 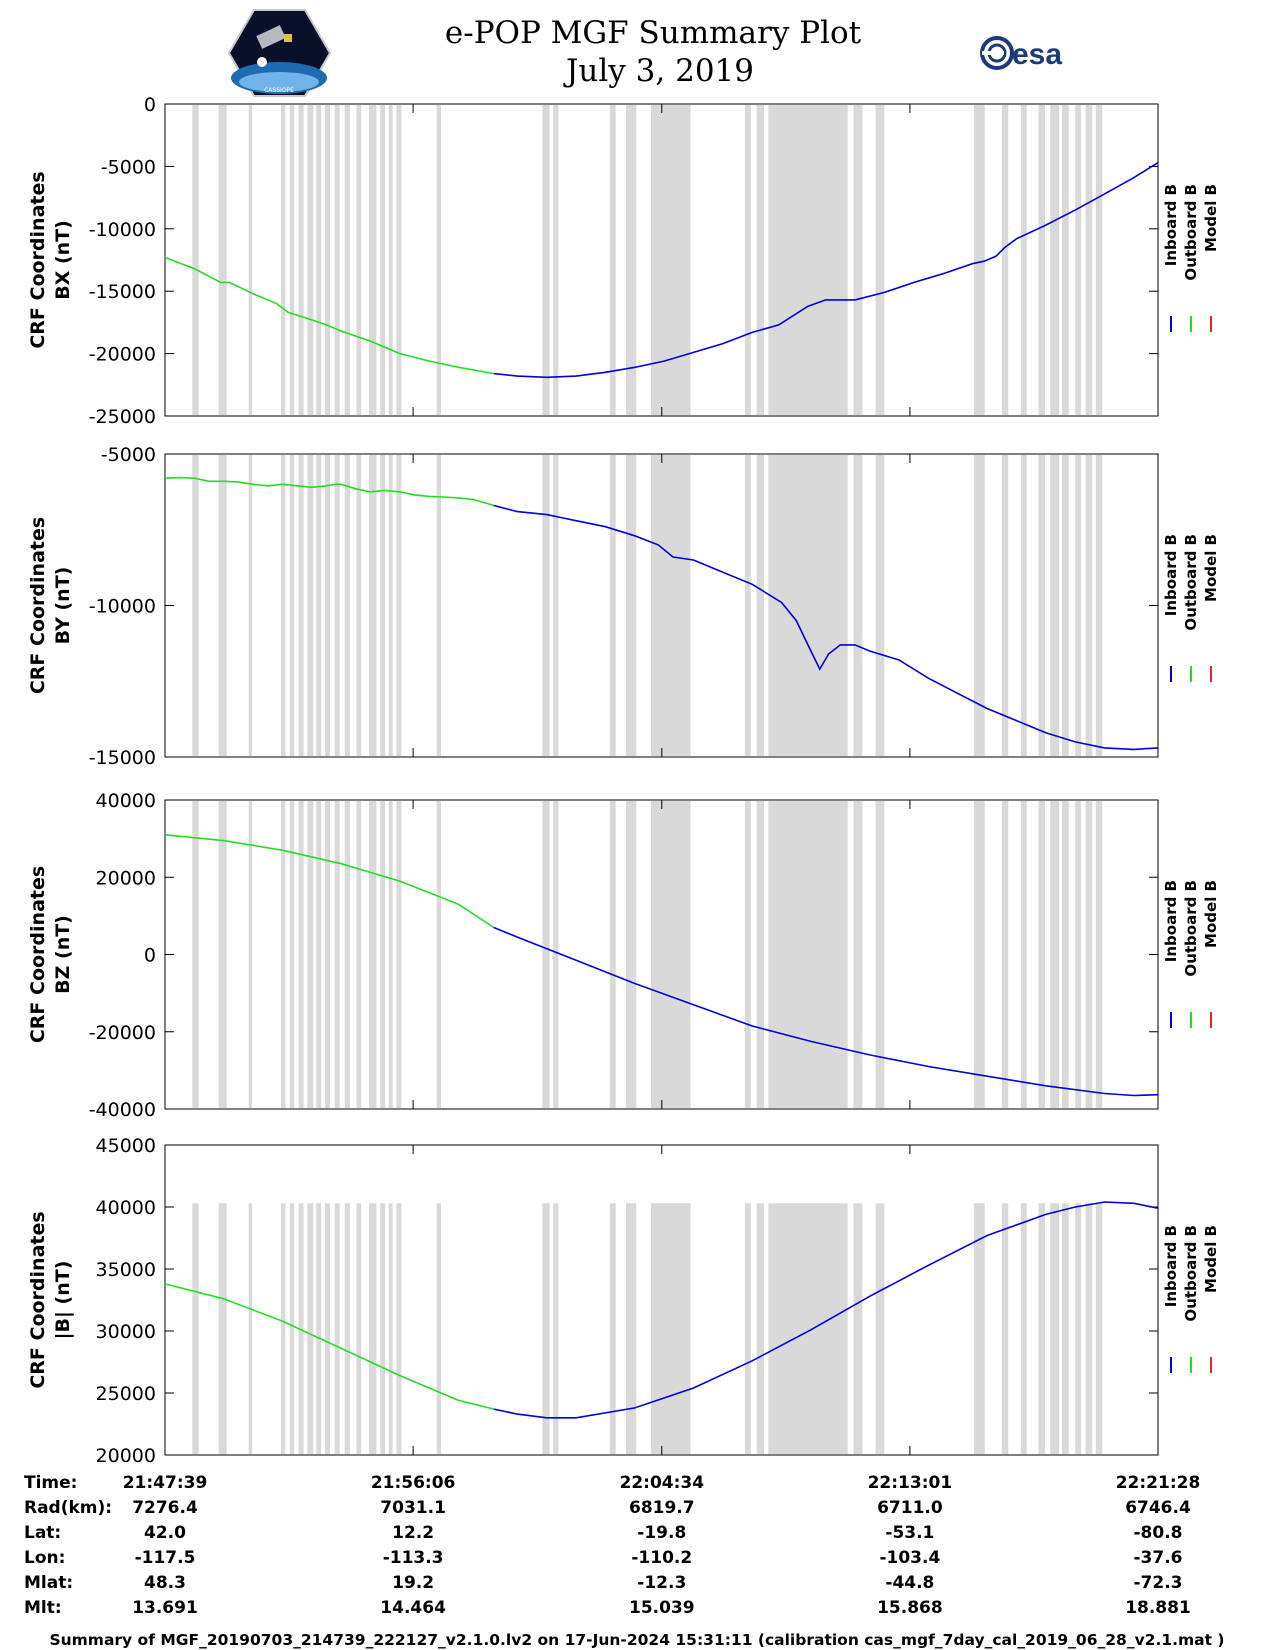 What do you see at coordinates (1158, 1608) in the screenshot?
I see `info-cell: 18.881` at bounding box center [1158, 1608].